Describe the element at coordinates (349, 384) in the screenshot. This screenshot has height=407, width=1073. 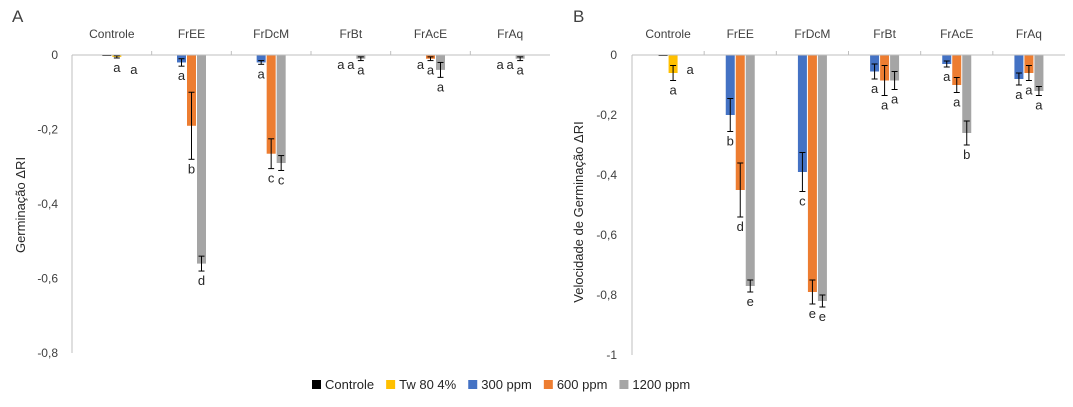
I see `legend-label: Controle` at that location.